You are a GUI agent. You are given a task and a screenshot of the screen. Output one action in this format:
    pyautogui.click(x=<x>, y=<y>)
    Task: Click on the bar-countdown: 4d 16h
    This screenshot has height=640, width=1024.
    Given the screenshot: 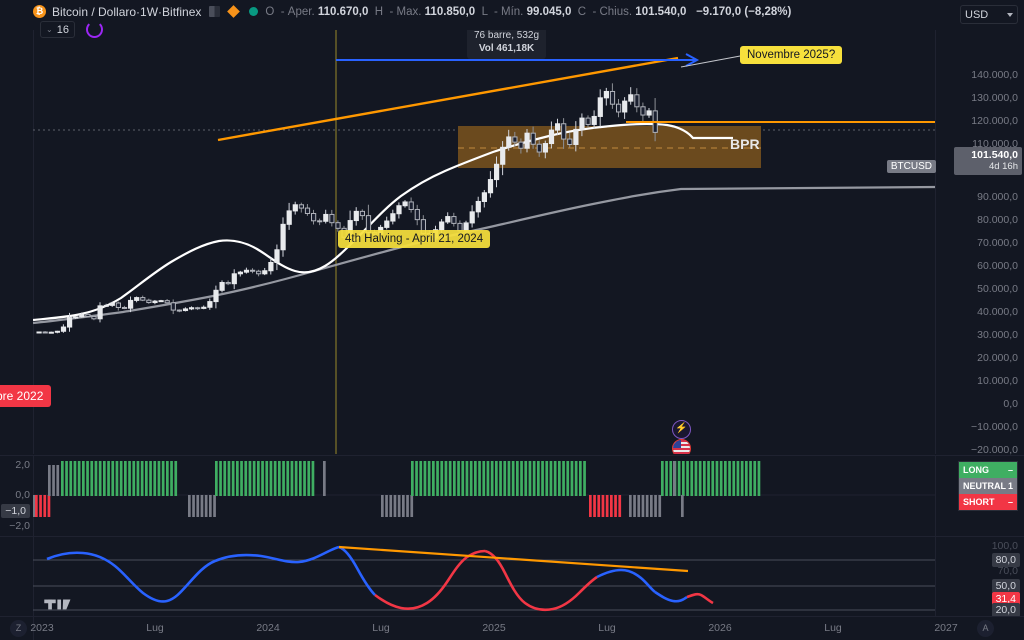 What is the action you would take?
    pyautogui.click(x=1003, y=166)
    